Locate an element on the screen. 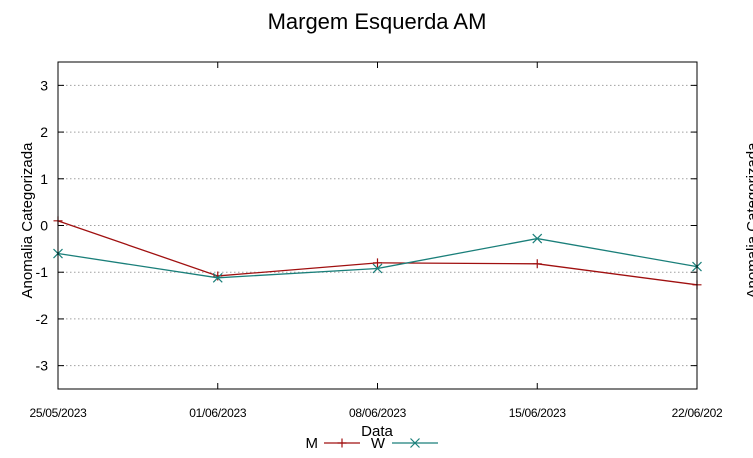 The image size is (753, 458). x-tick-label: 01/06/2023 is located at coordinates (218, 413).